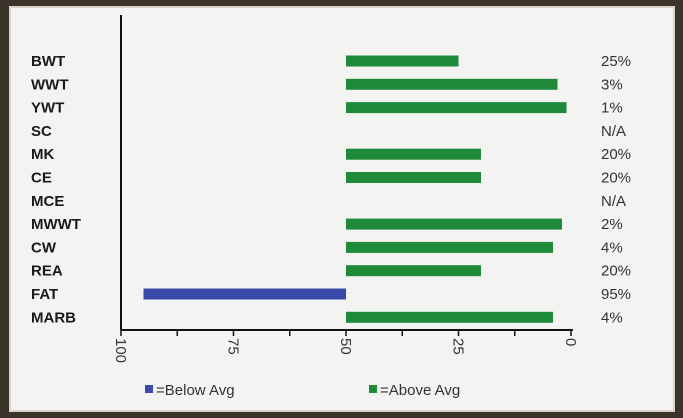  Describe the element at coordinates (41, 131) in the screenshot. I see `category-label: SC` at that location.